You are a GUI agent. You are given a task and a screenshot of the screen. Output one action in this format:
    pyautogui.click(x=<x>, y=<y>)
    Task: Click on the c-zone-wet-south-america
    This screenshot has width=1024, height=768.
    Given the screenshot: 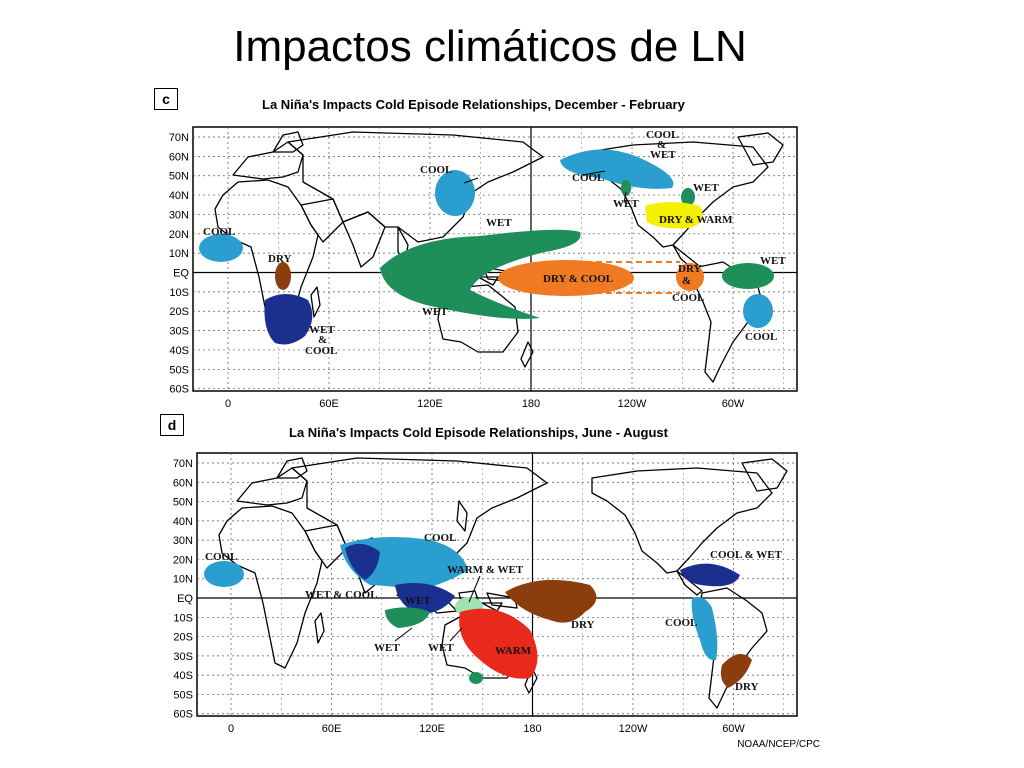 What is the action you would take?
    pyautogui.click(x=748, y=276)
    